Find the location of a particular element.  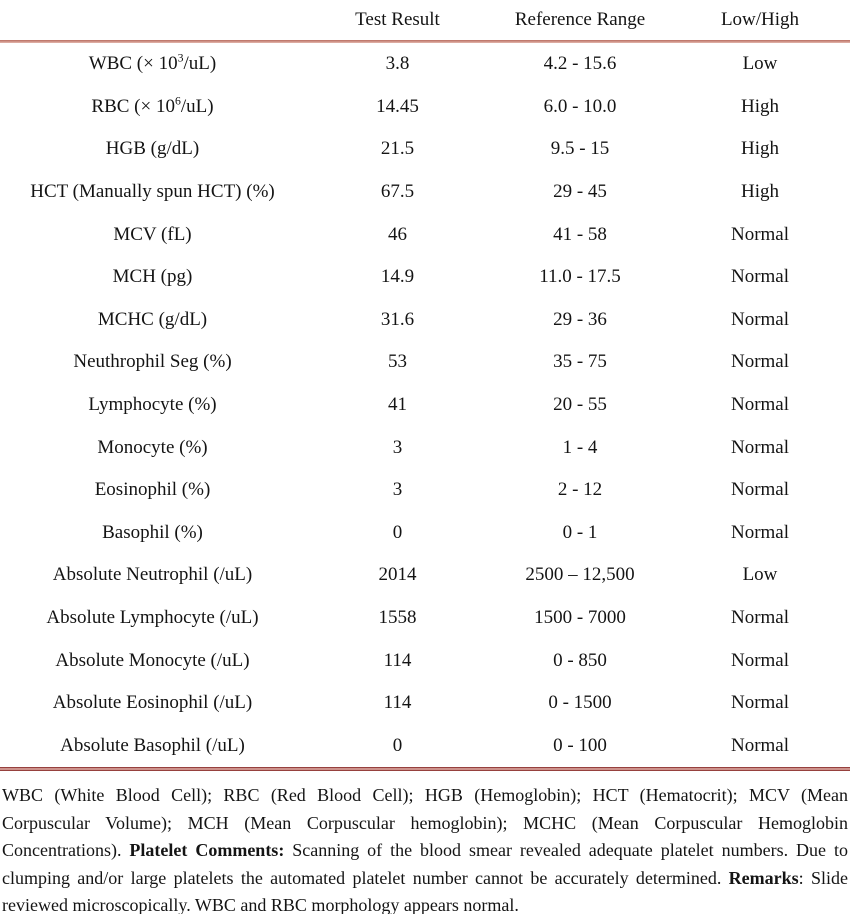

table-row: Absolute Monocyte (/uL) 114 0 - 850 Normal is located at coordinates (425, 660).